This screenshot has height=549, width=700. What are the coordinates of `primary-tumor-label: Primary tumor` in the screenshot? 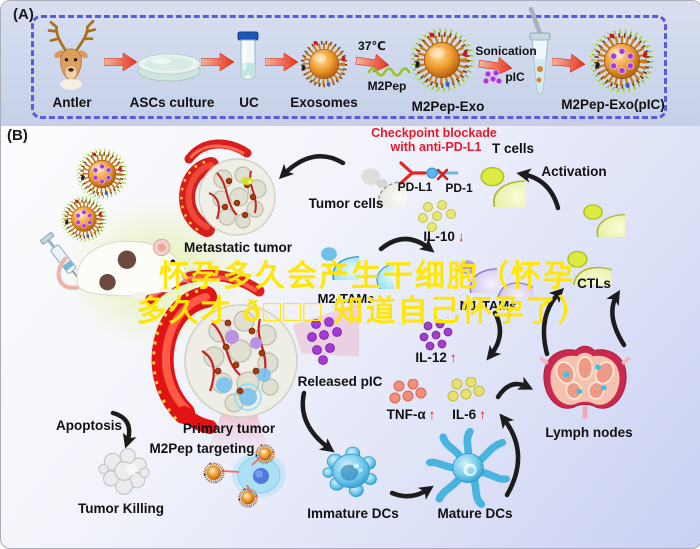 It's located at (229, 428).